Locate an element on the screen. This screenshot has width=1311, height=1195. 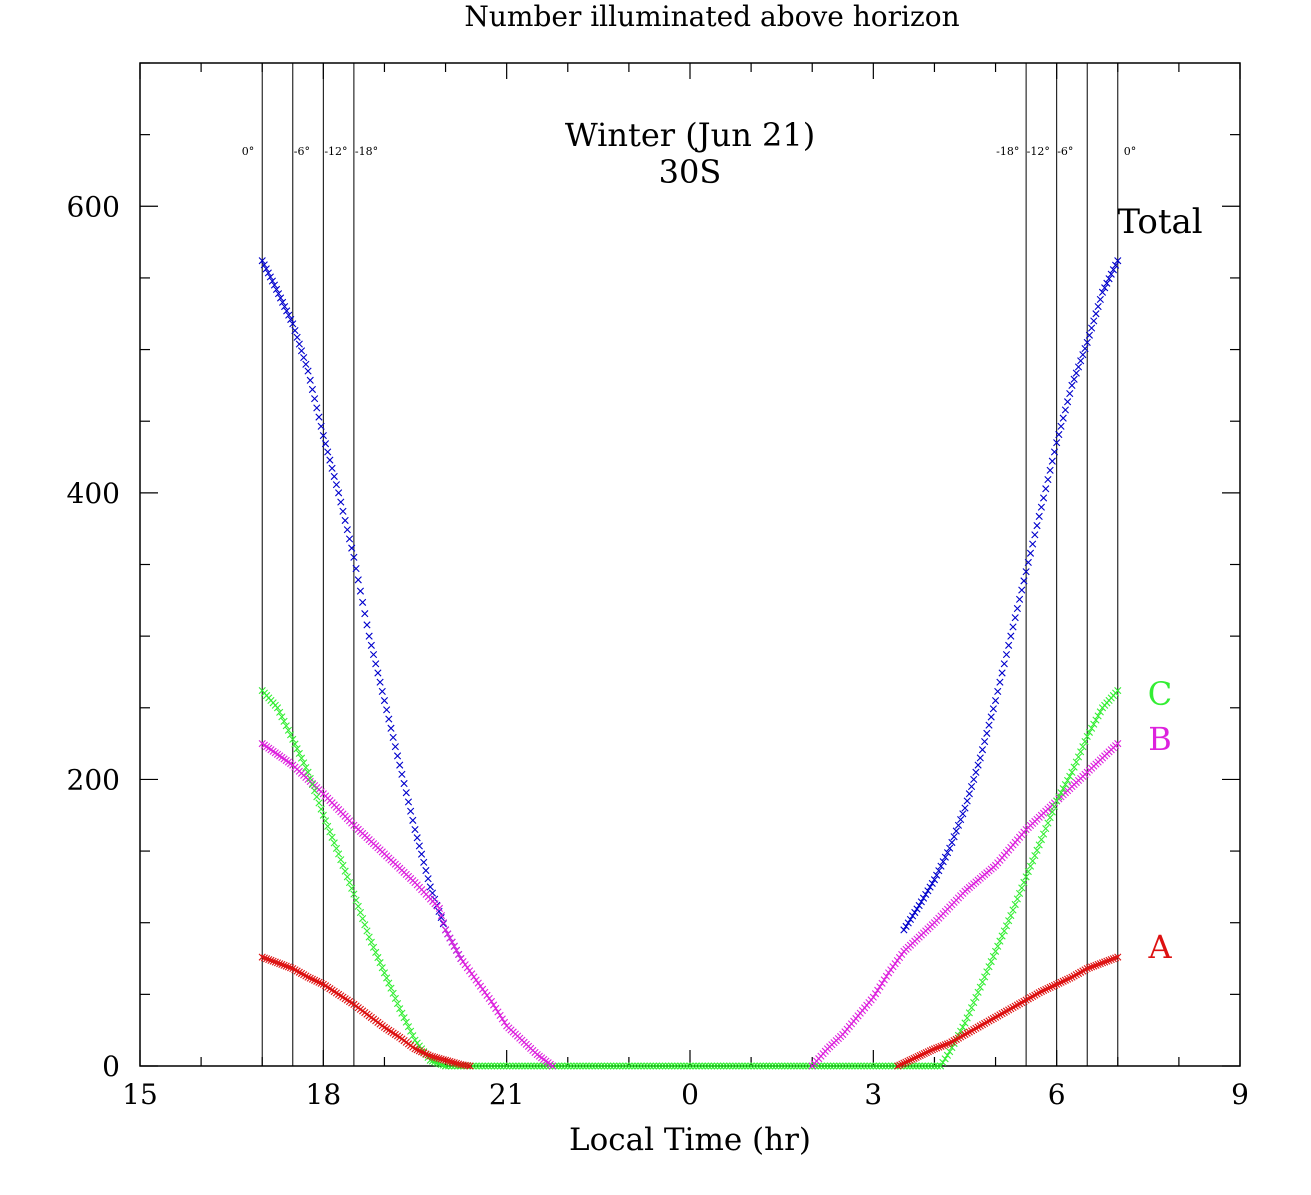
twilight-label: -6° is located at coordinates (1065, 151).